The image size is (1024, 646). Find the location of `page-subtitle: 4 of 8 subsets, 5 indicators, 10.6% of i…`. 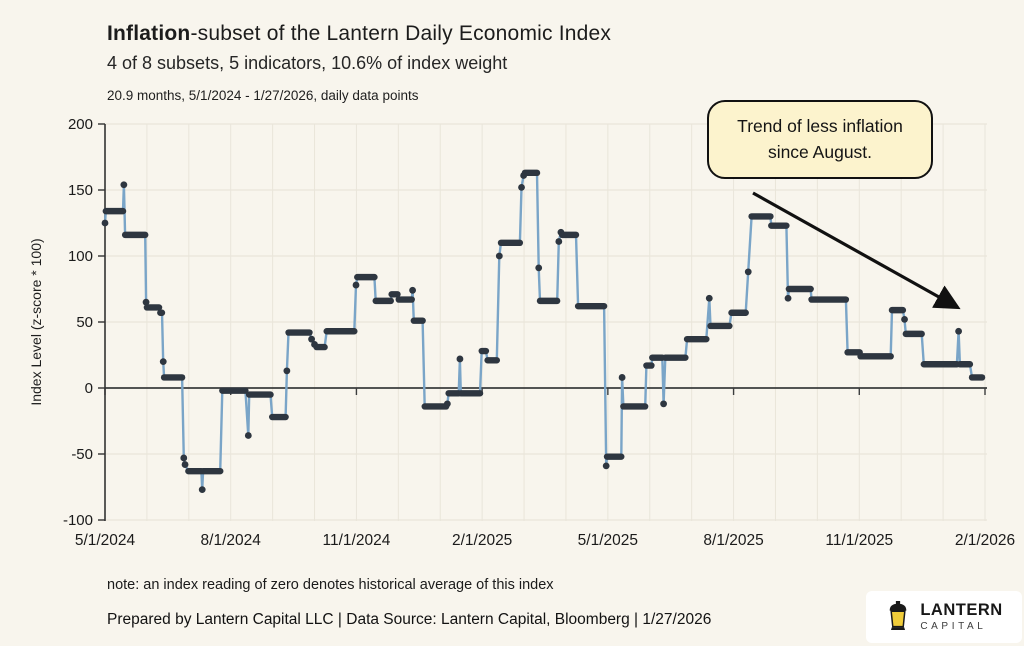

page-subtitle: 4 of 8 subsets, 5 indicators, 10.6% of i… is located at coordinates (307, 63).